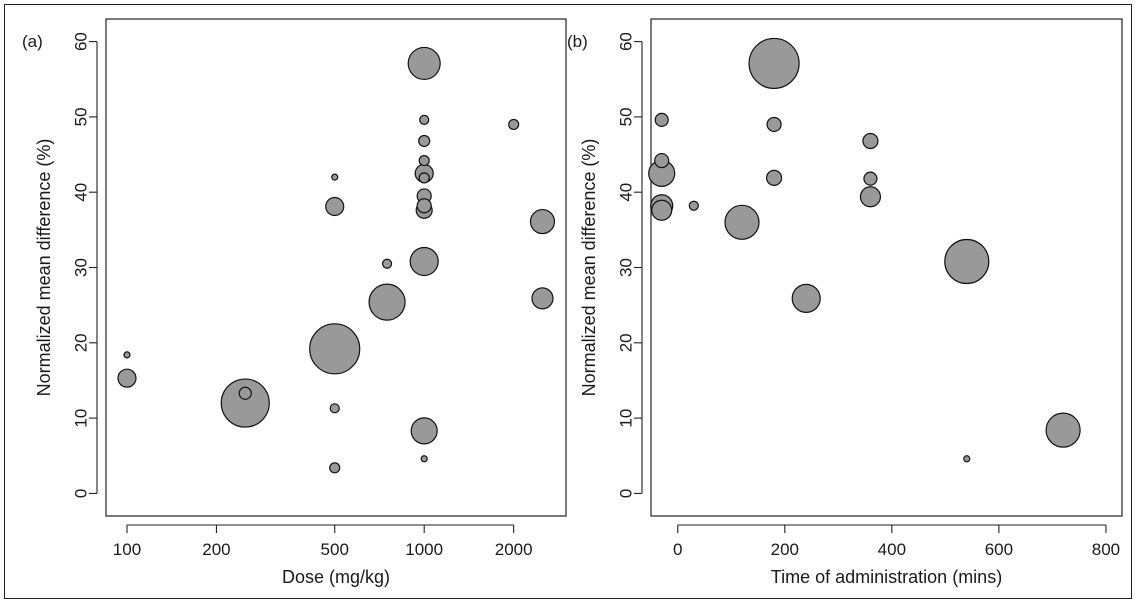 The height and width of the screenshot is (603, 1136). Describe the element at coordinates (336, 577) in the screenshot. I see `panel-a-x-axis-title: Dose (mg/kg)` at that location.